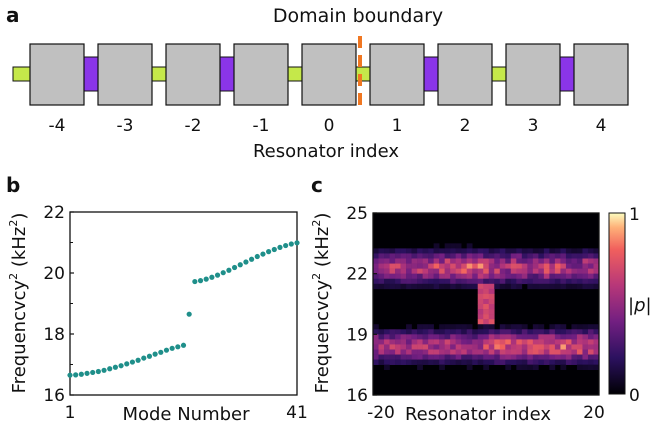 This screenshot has width=656, height=437. Describe the element at coordinates (183, 309) in the screenshot. I see `panel-b-points` at that location.